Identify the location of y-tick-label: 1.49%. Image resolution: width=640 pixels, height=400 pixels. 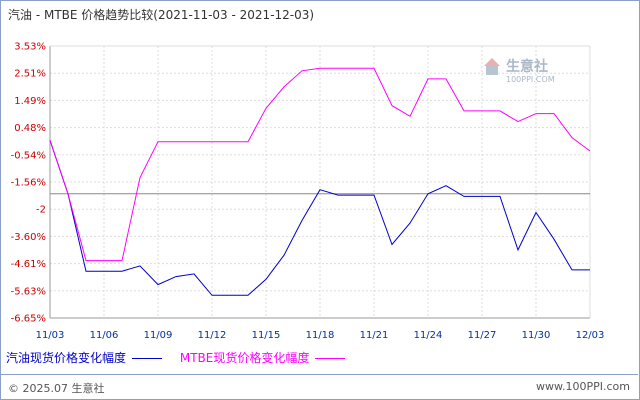
(30, 101).